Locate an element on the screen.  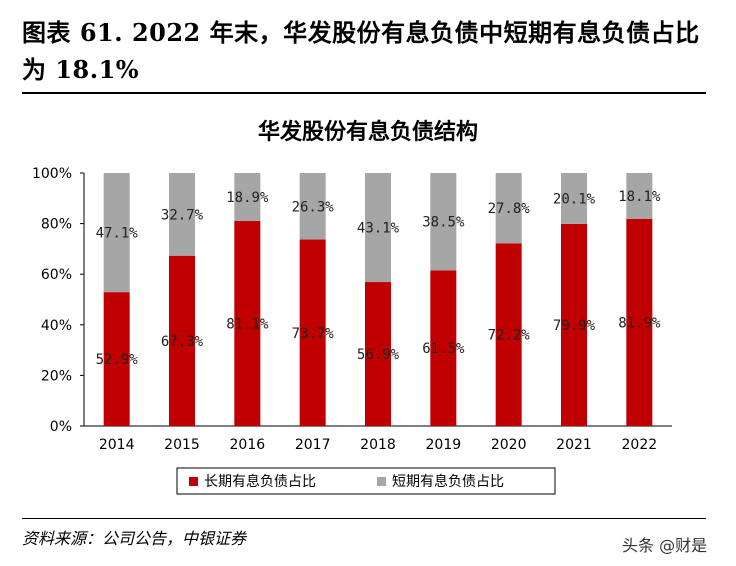
data-label: 81.9% is located at coordinates (639, 323).